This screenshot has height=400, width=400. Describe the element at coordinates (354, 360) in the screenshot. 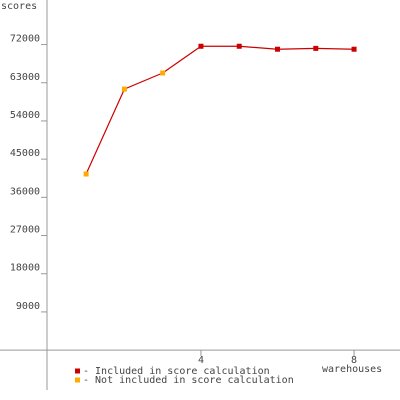

I see `x-tick-label: 8` at that location.